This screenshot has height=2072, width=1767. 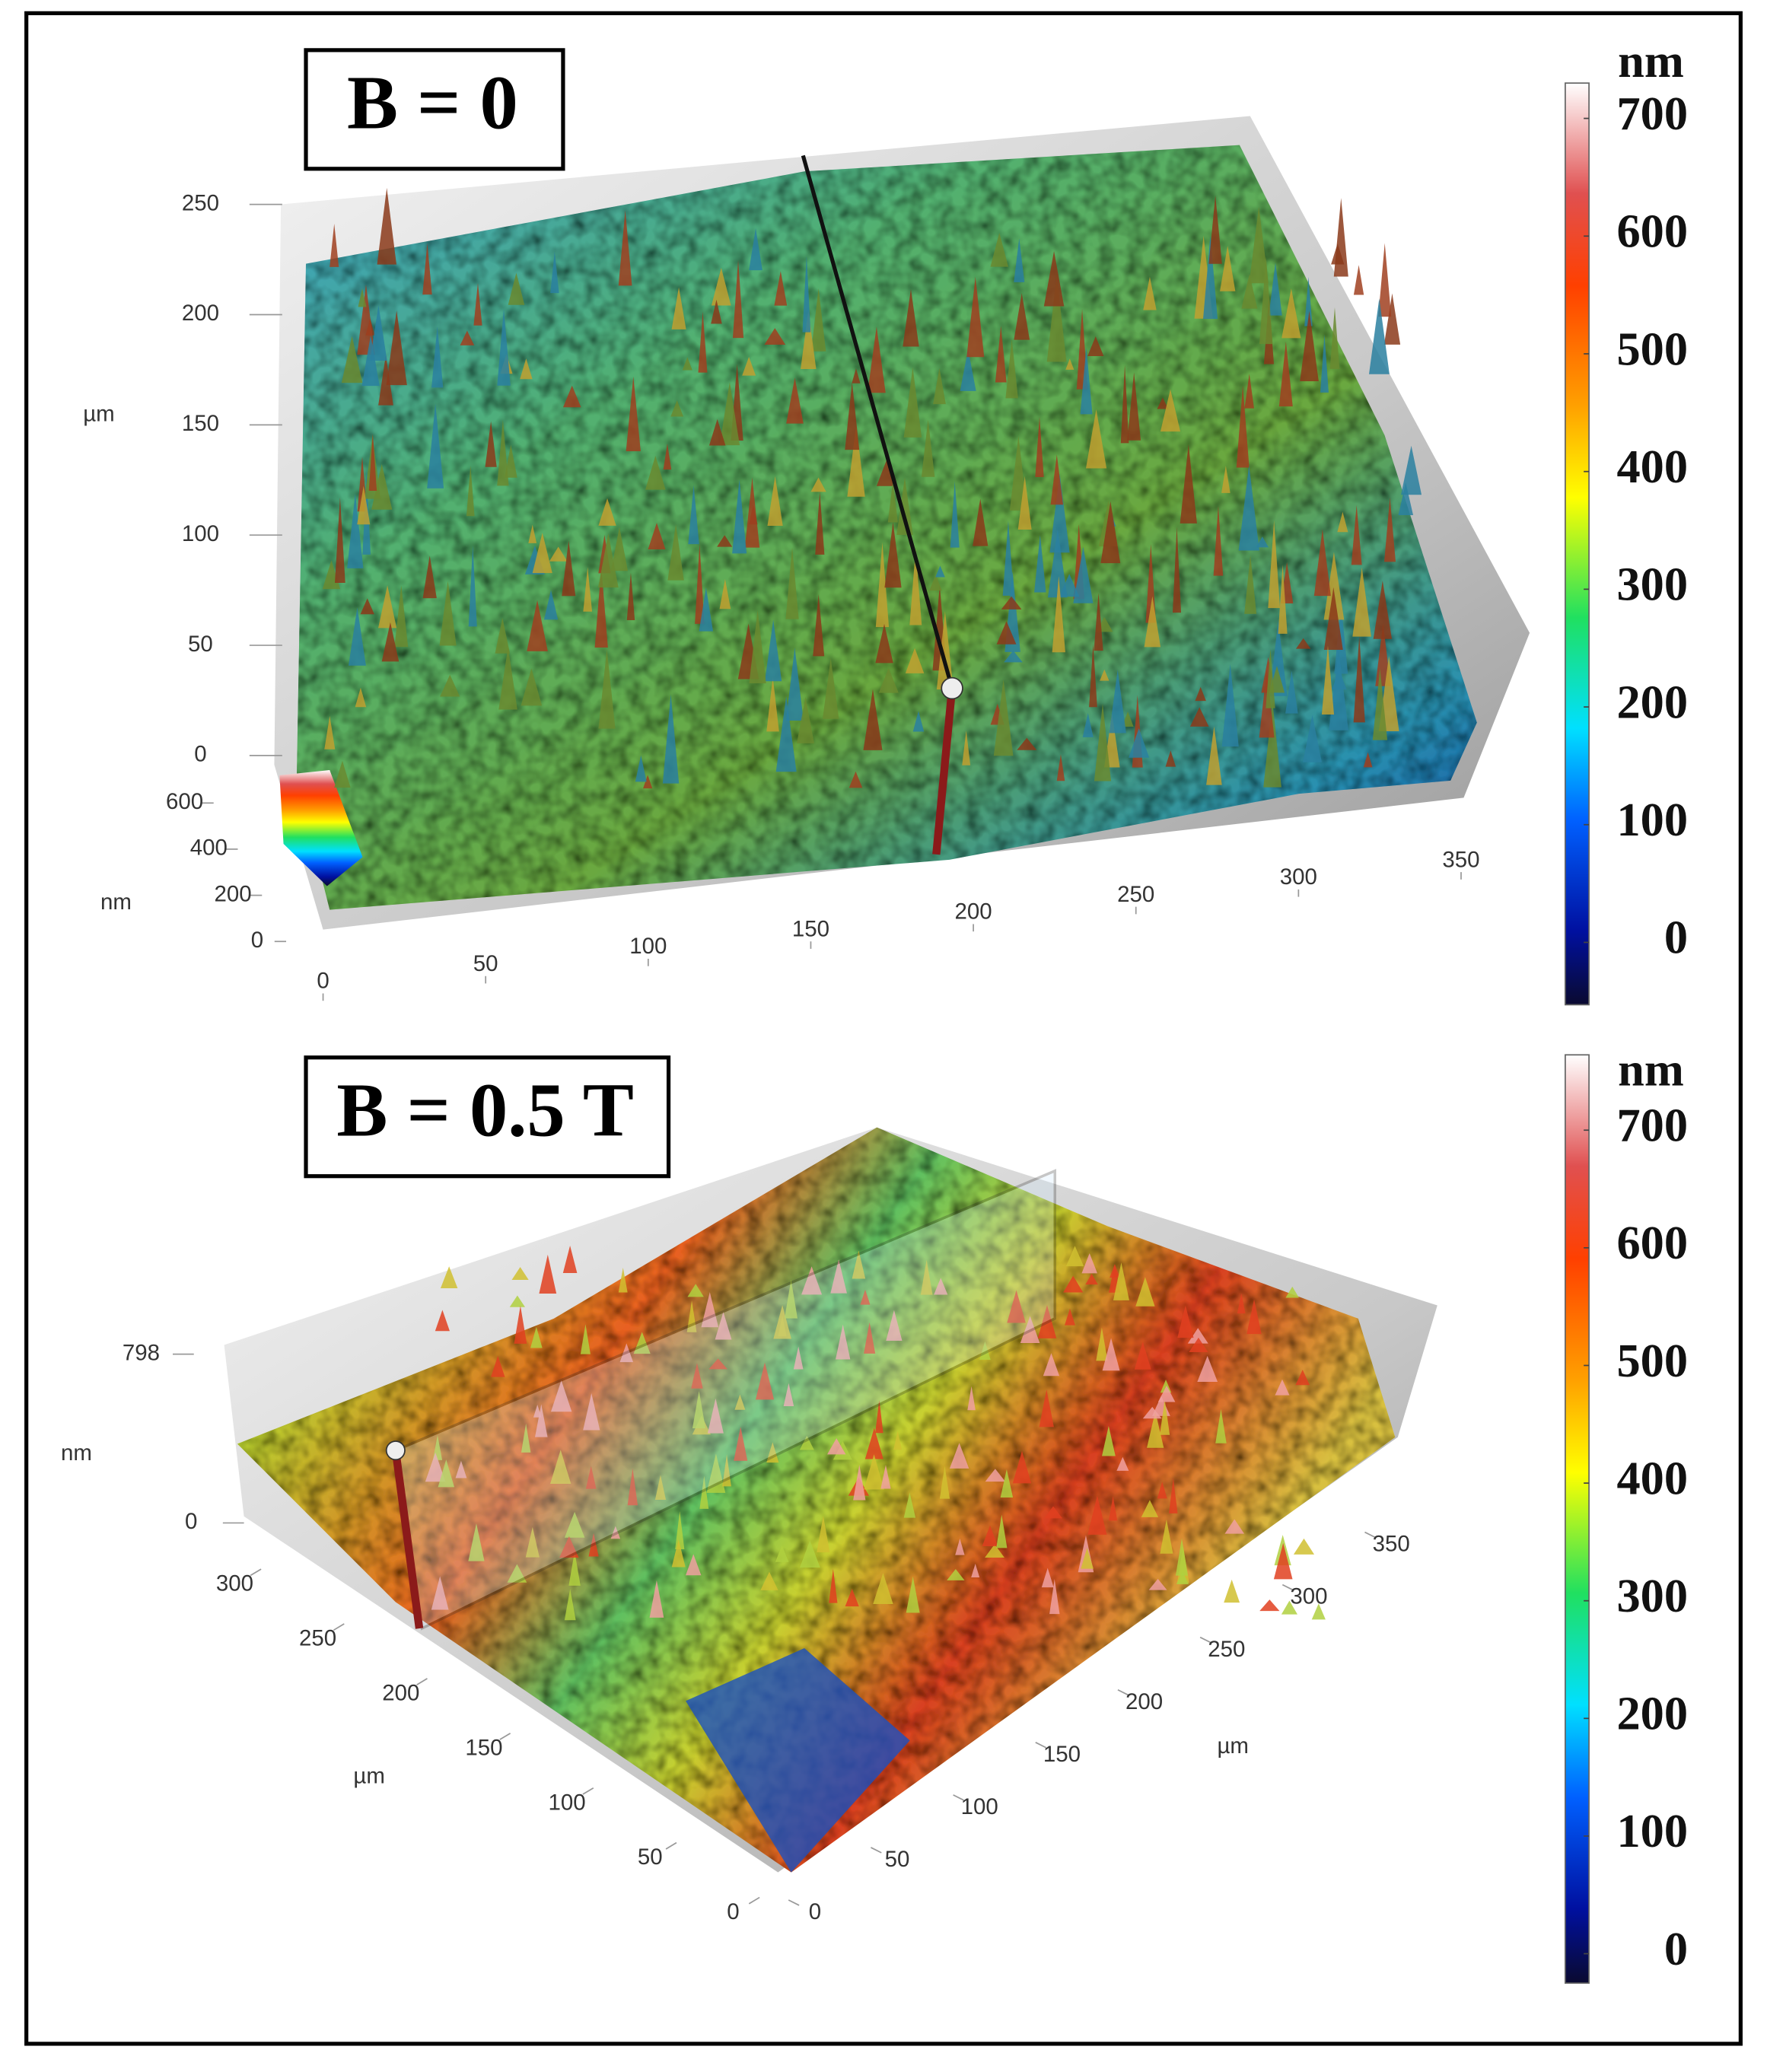 What do you see at coordinates (1391, 1544) in the screenshot?
I see `x-tick-label: 350` at bounding box center [1391, 1544].